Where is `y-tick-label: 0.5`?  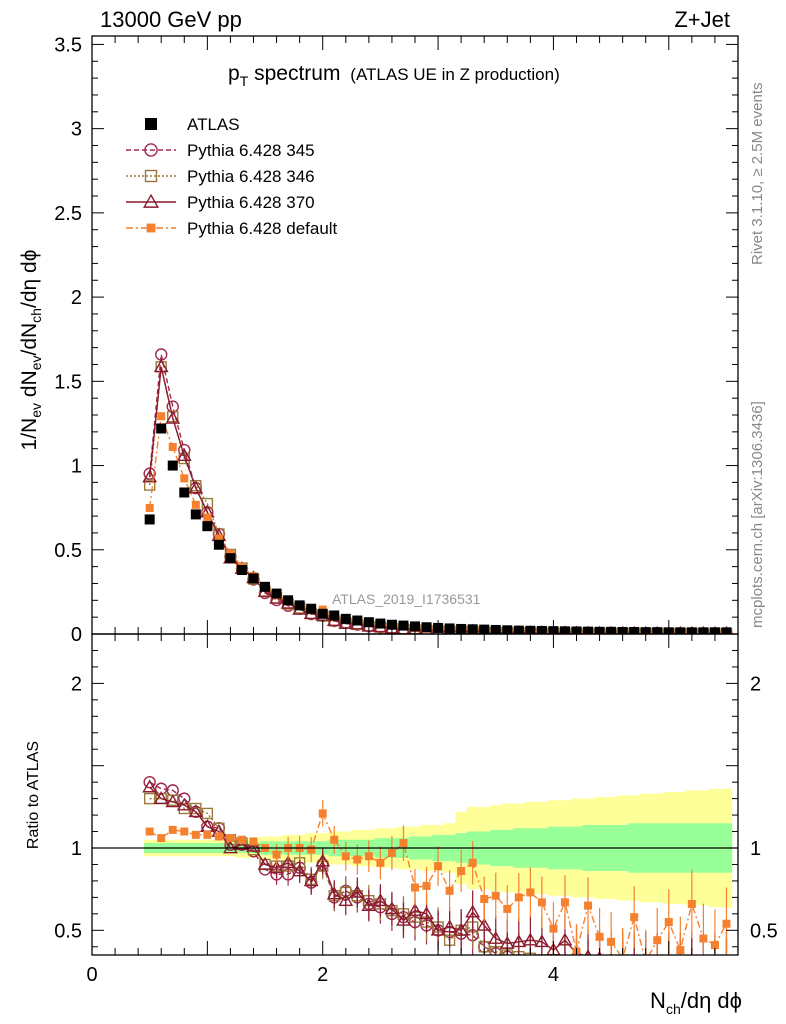 y-tick-label: 0.5 is located at coordinates (68, 551).